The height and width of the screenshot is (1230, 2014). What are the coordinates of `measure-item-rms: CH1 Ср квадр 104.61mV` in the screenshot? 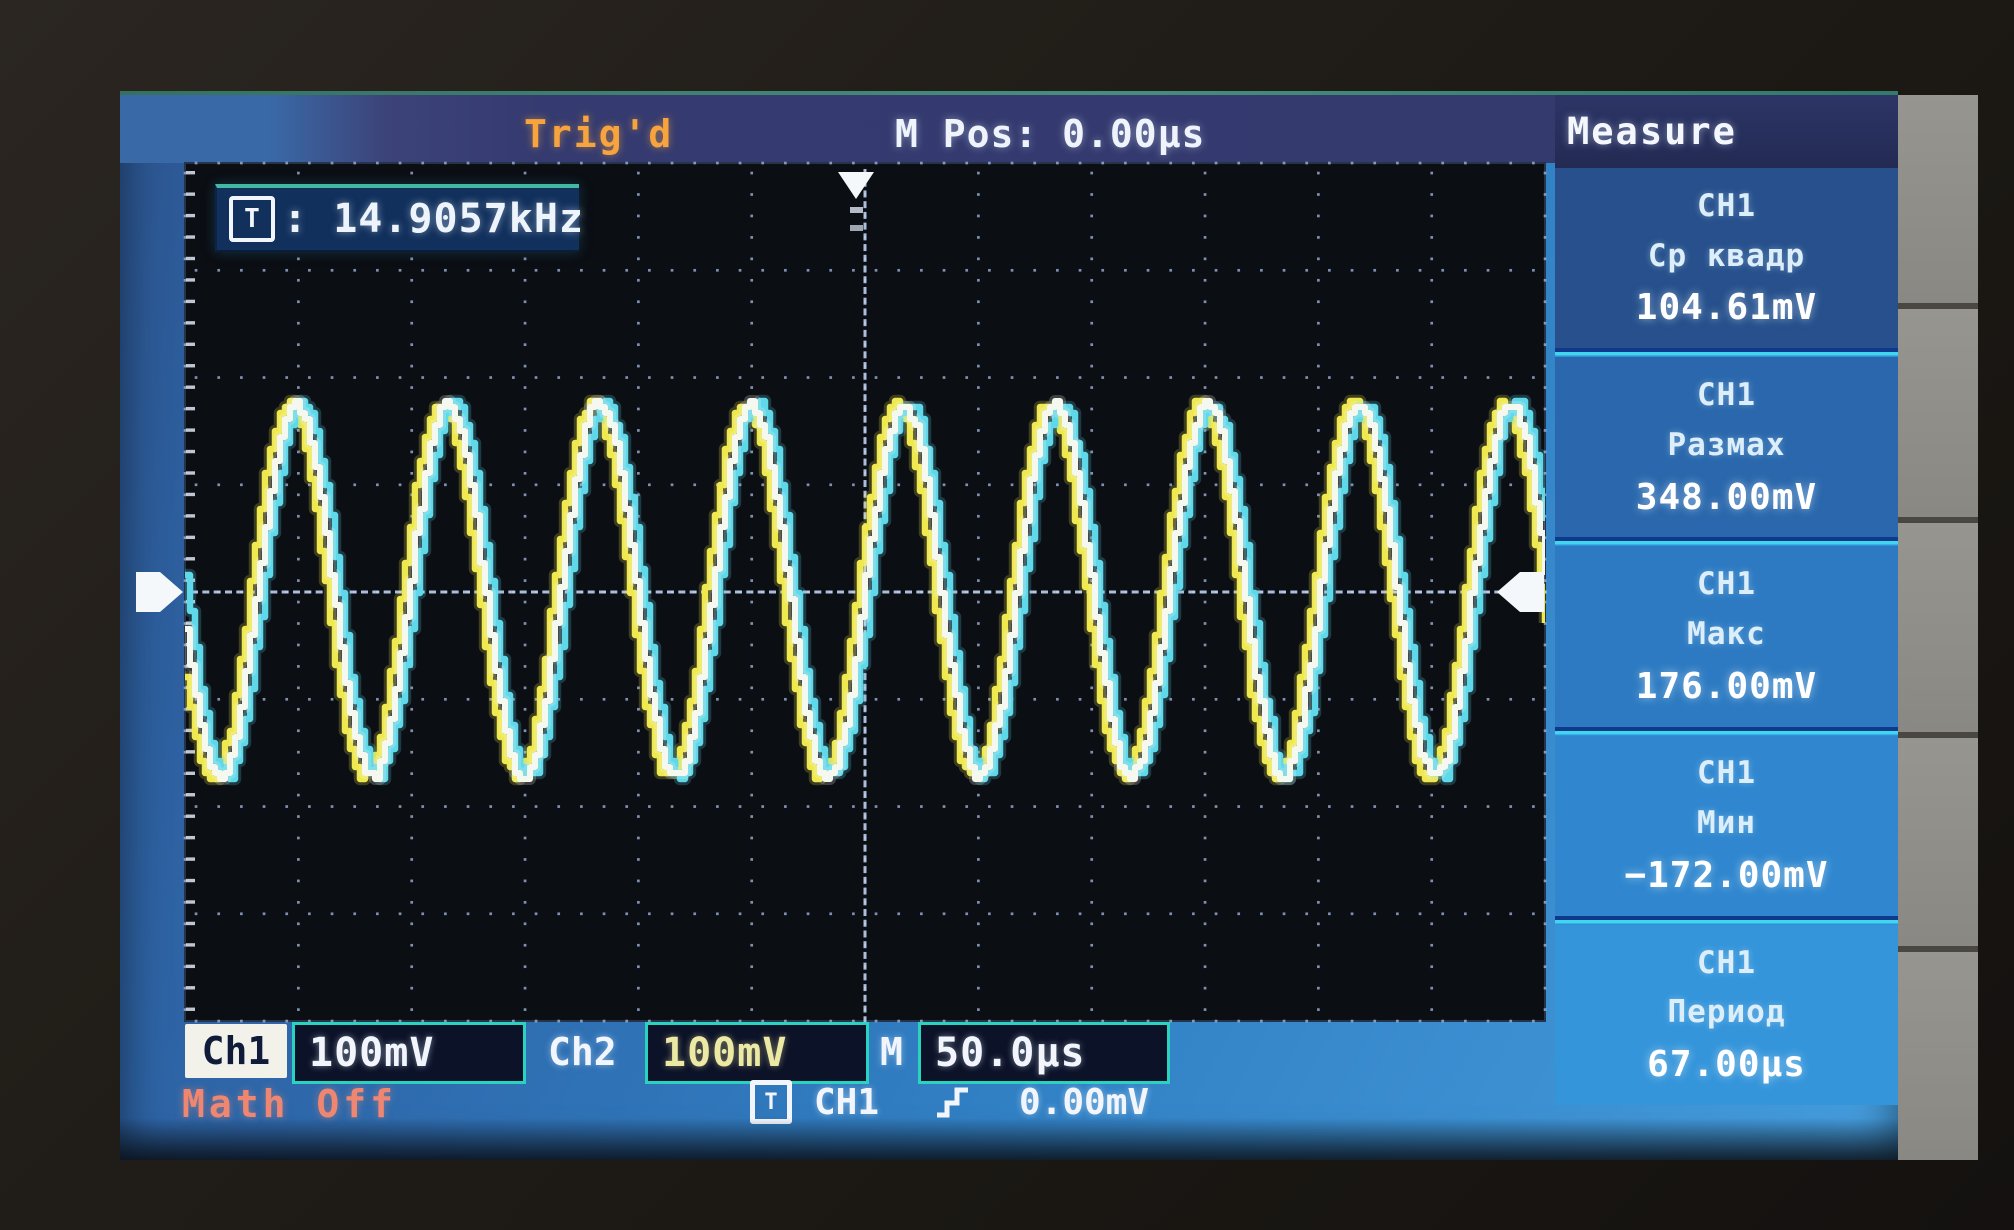 It's located at (1726, 258).